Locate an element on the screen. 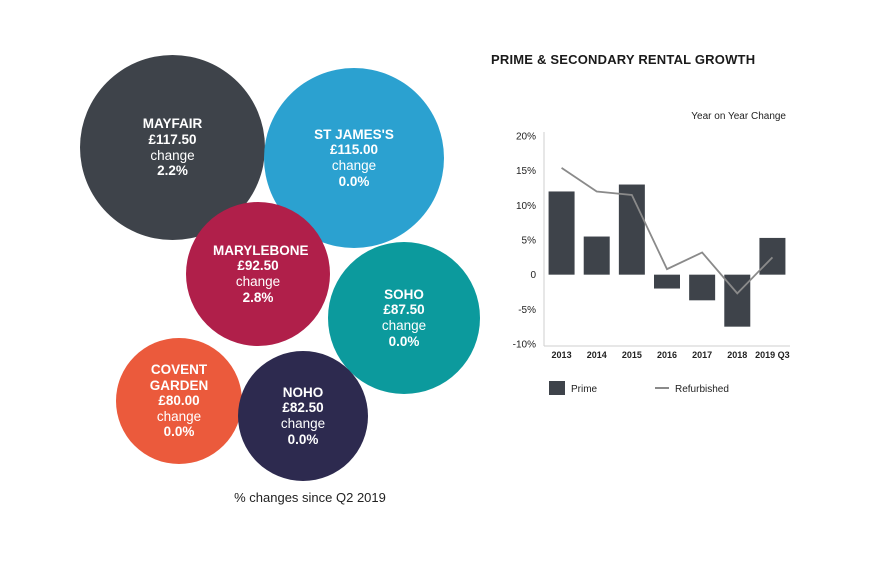 The image size is (869, 564). bubble-name: ST JAMES'S is located at coordinates (354, 134).